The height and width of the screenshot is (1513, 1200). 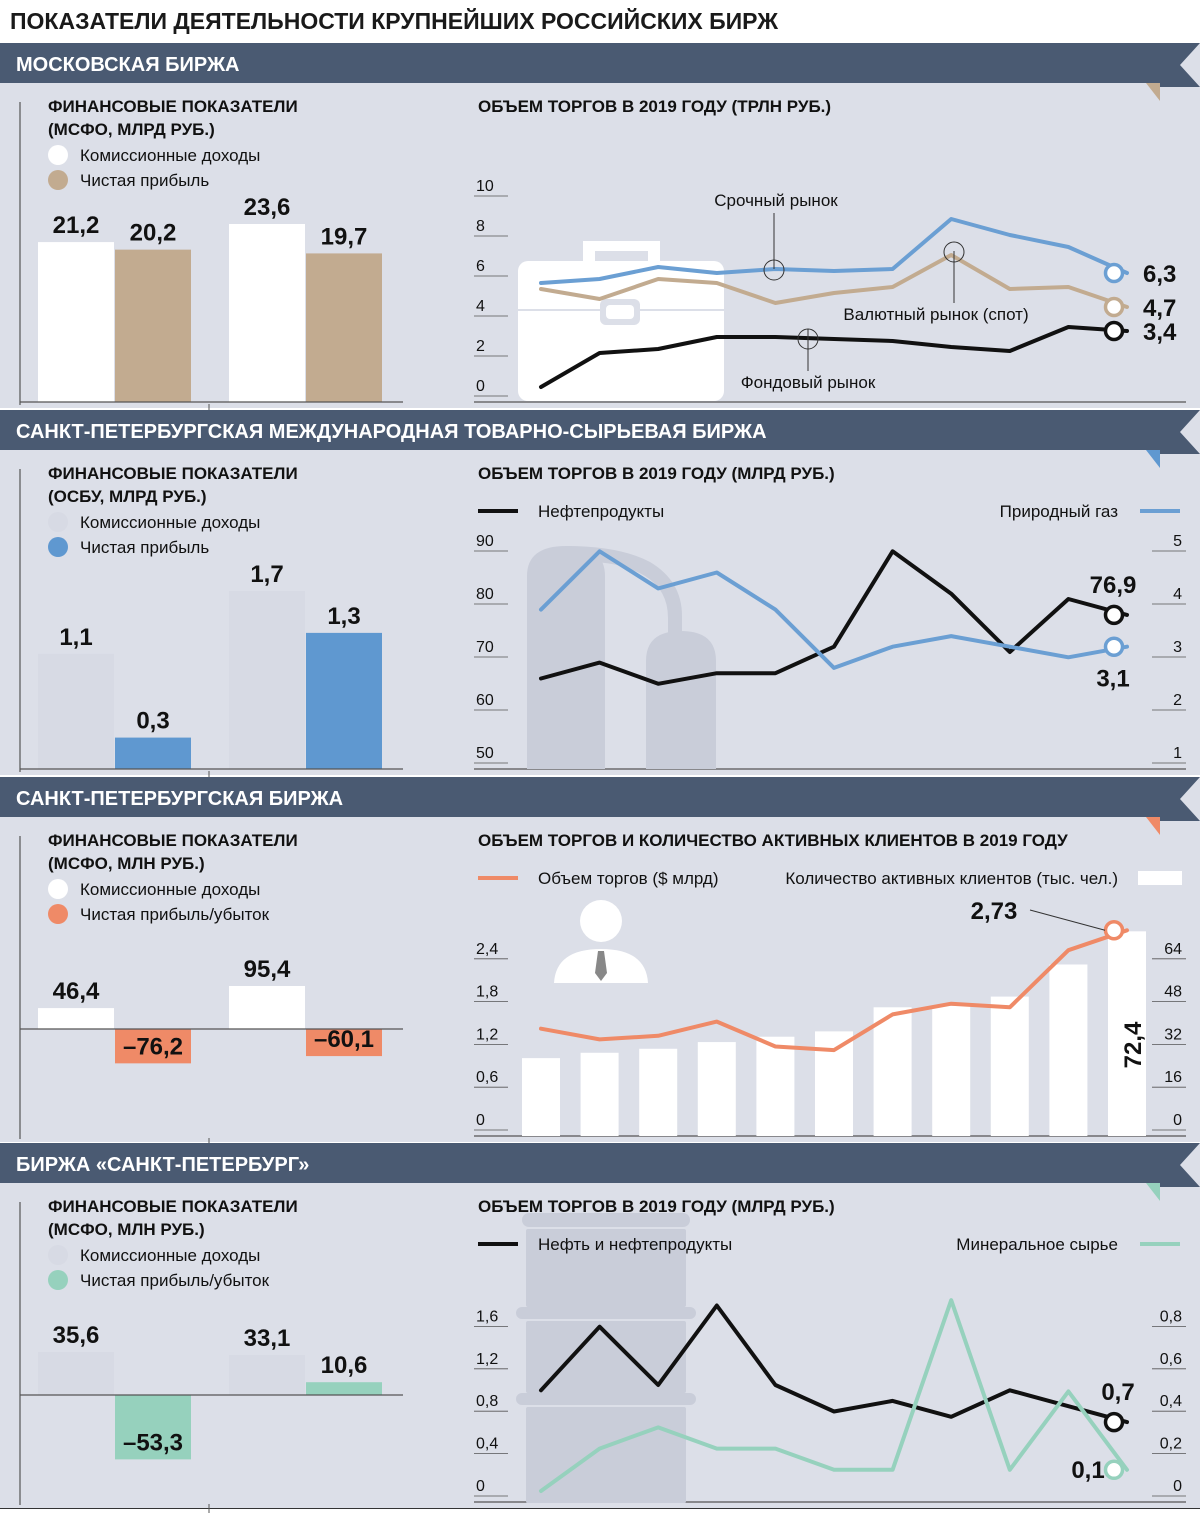 I want to click on person-icon, so click(x=601, y=941).